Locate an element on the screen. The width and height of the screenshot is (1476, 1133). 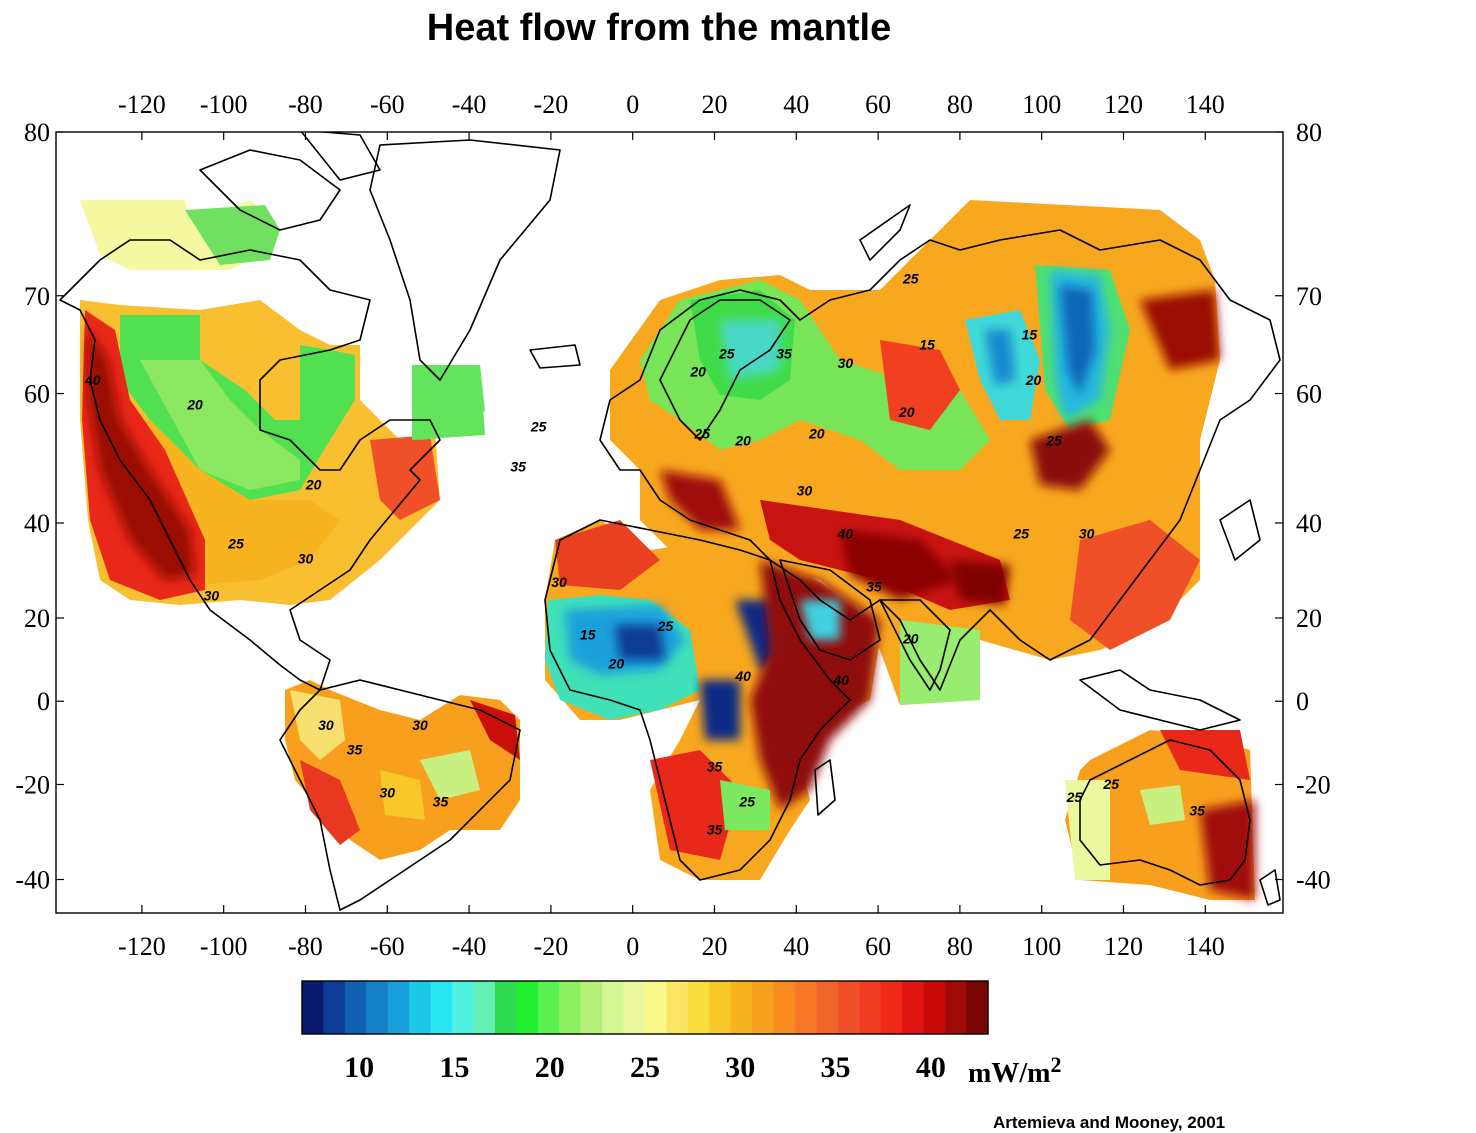
x-tick-label-top: 120 is located at coordinates (1123, 104).